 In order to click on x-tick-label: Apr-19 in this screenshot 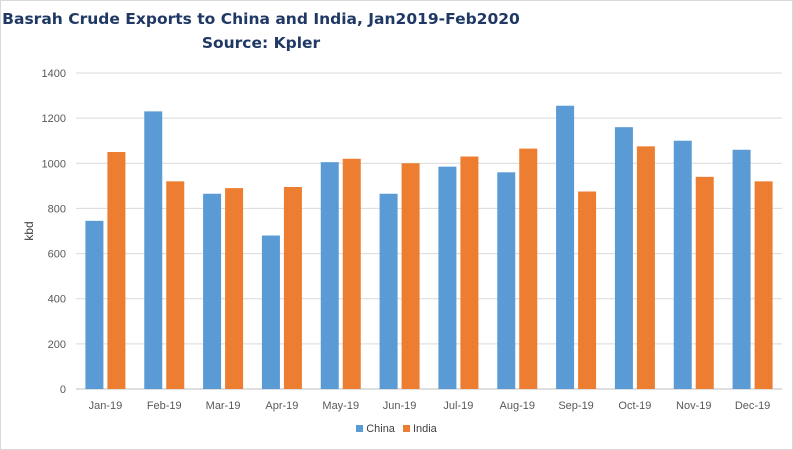, I will do `click(281, 406)`.